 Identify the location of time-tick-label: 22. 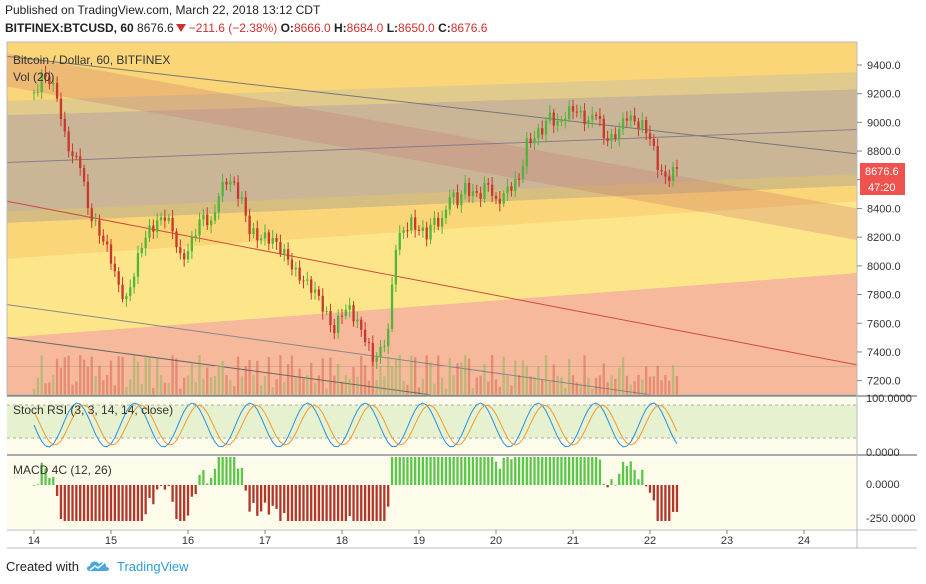
(650, 541).